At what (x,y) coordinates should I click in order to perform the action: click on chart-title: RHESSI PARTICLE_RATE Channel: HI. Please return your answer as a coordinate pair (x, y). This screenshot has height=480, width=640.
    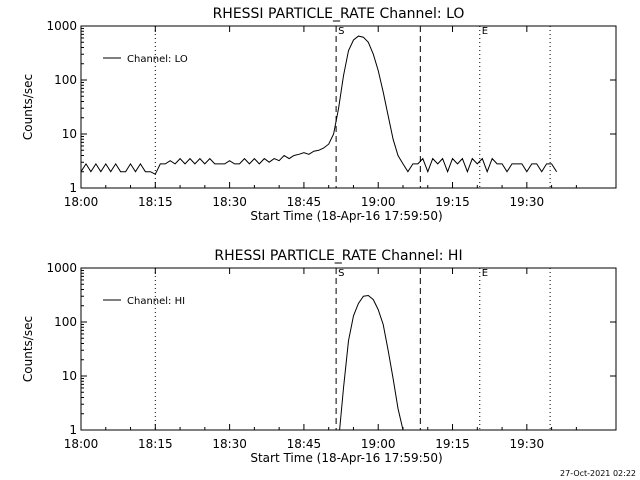
    Looking at the image, I should click on (338, 256).